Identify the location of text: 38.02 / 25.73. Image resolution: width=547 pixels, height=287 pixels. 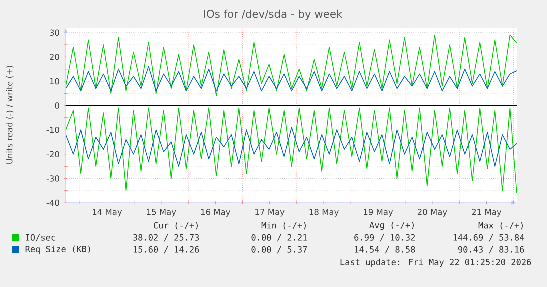
(167, 238).